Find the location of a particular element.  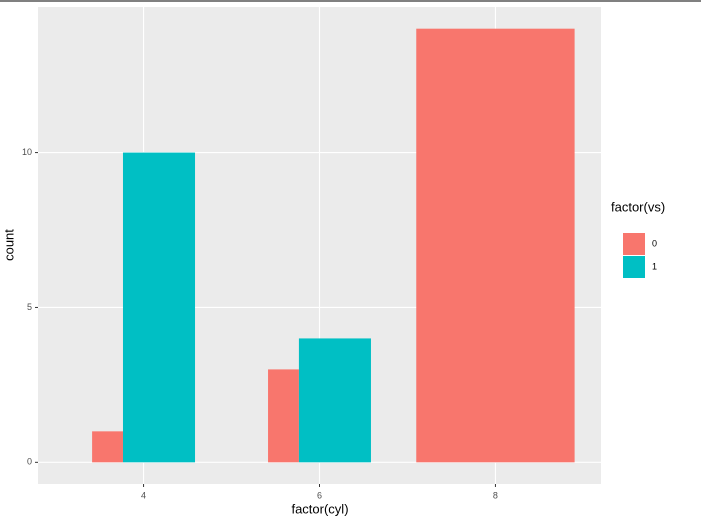

y-axis-title: count is located at coordinates (8, 245).